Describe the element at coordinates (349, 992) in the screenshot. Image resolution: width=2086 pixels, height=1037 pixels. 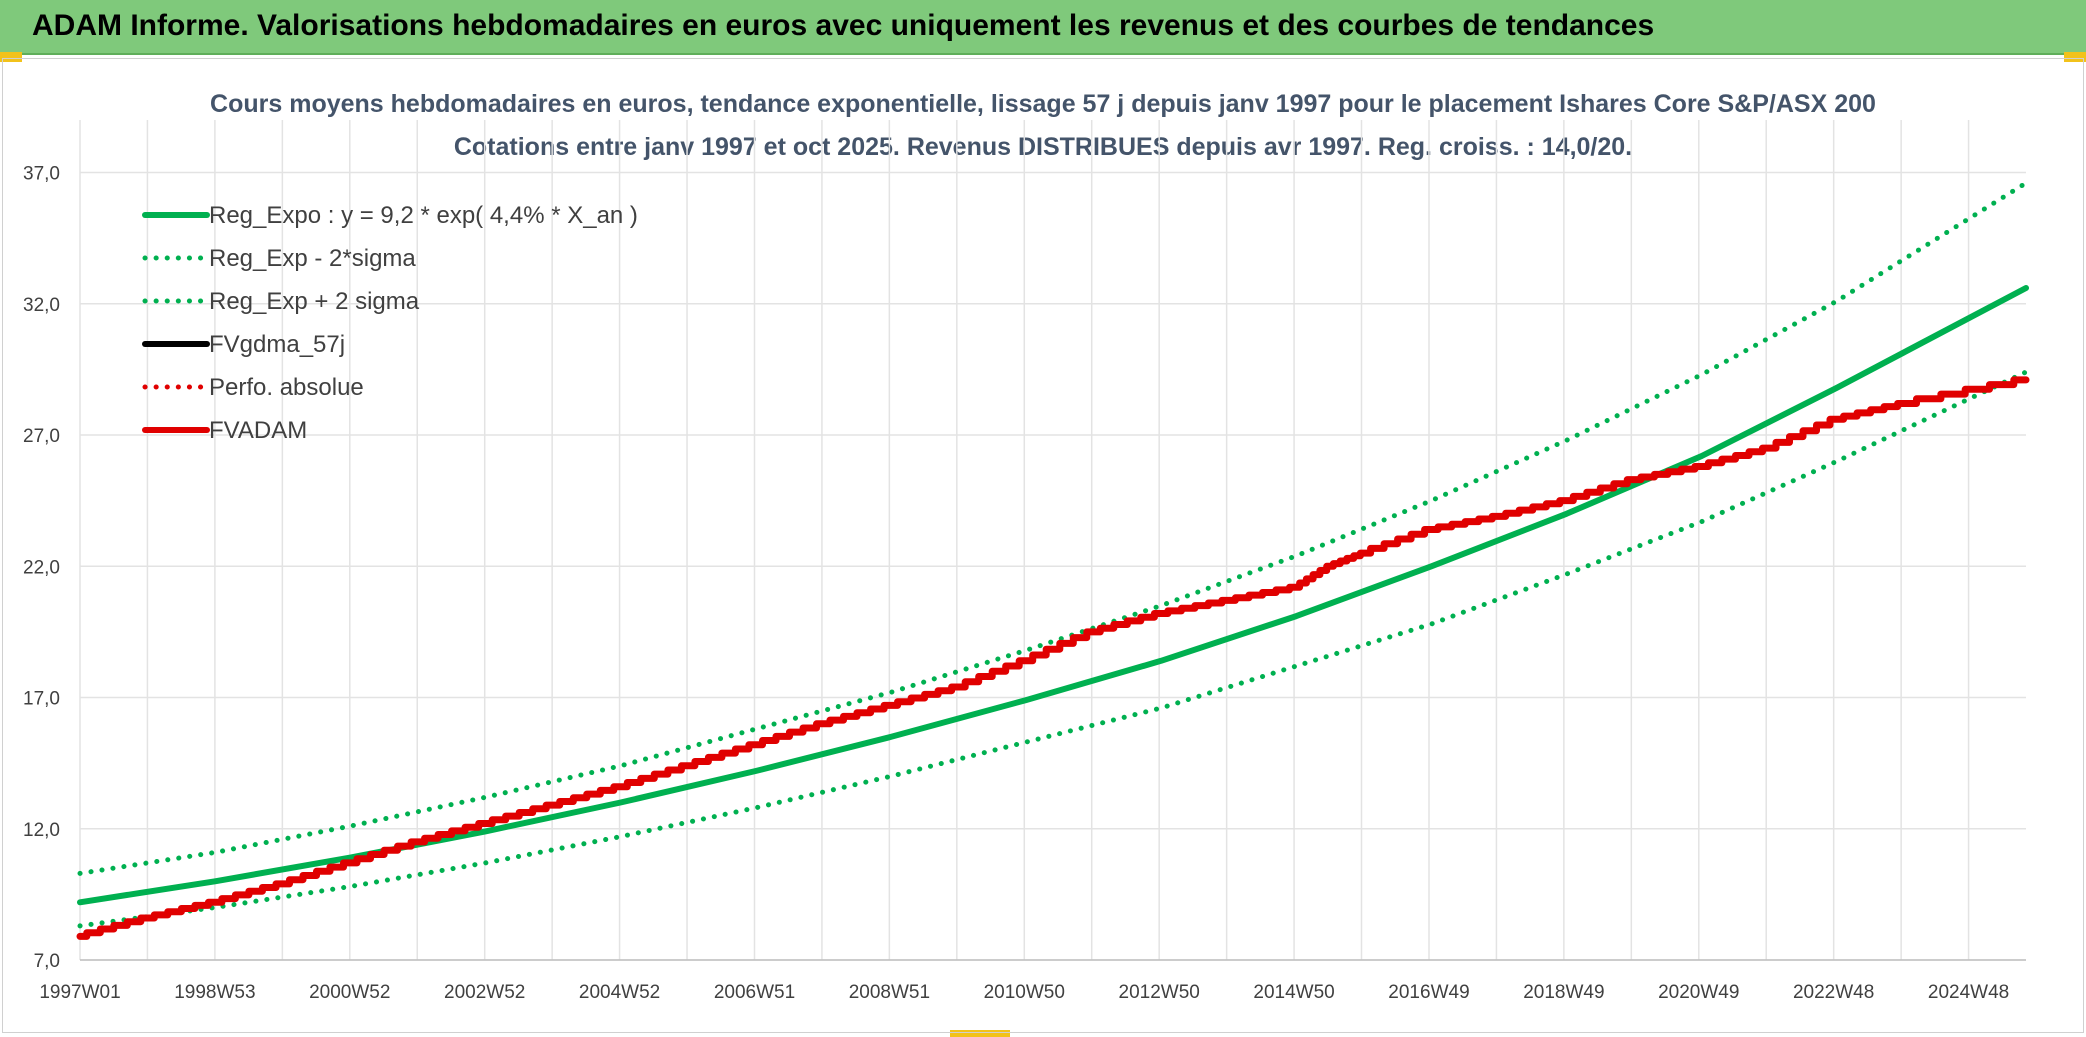
I see `x-tick-label: 2000W52` at that location.